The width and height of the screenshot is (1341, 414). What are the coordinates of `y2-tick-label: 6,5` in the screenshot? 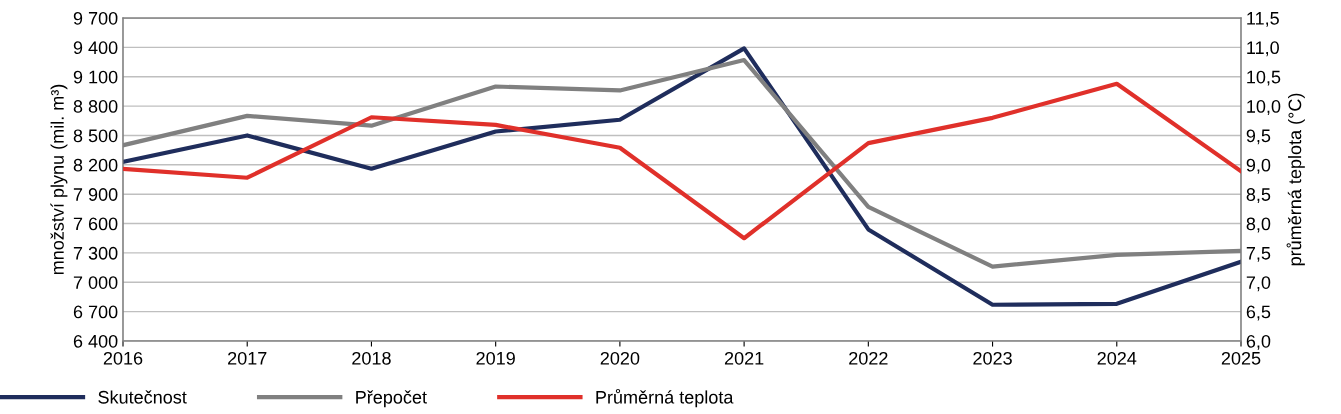 It's located at (1258, 313).